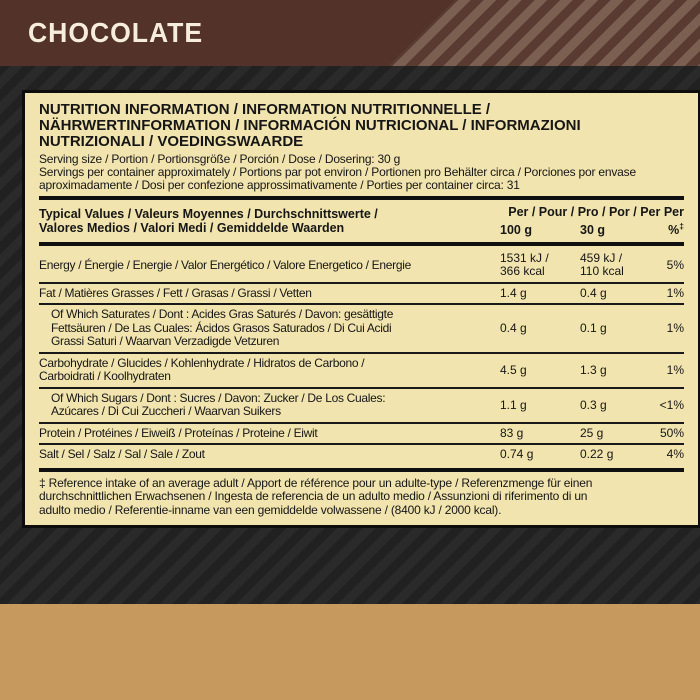 Image resolution: width=700 pixels, height=700 pixels. Describe the element at coordinates (361, 469) in the screenshot. I see `divider-thick-bottom` at that location.